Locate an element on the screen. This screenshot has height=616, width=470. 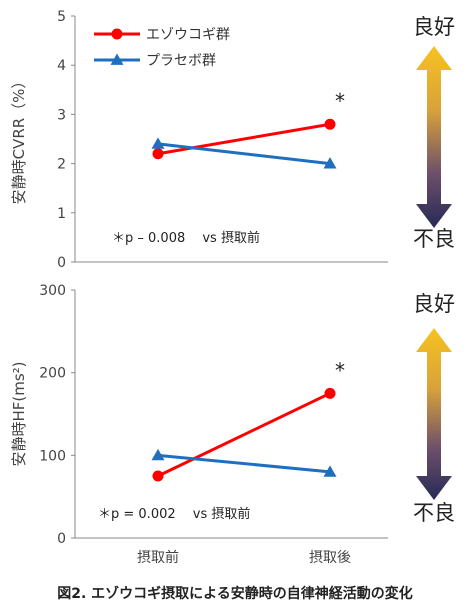
figure-caption: 図2. エゾウコギ摂取による安静時の自律神経活動の変化 is located at coordinates (235, 593).